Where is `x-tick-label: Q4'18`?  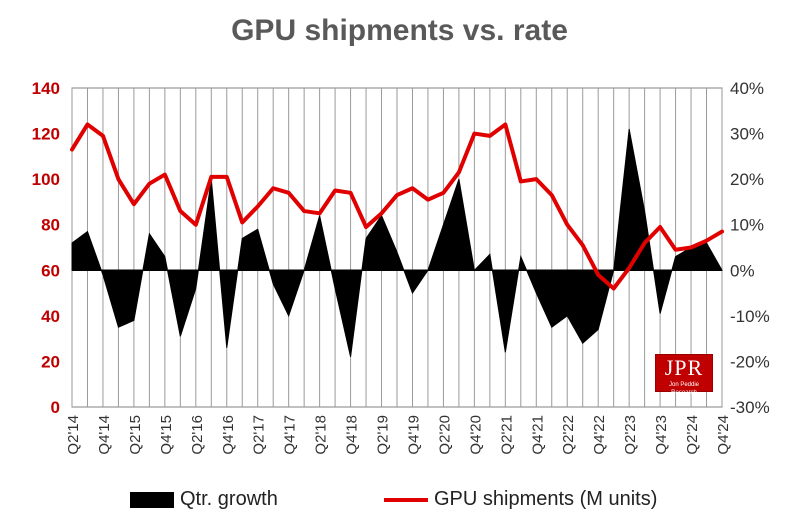 x-tick-label: Q4'18 is located at coordinates (352, 435).